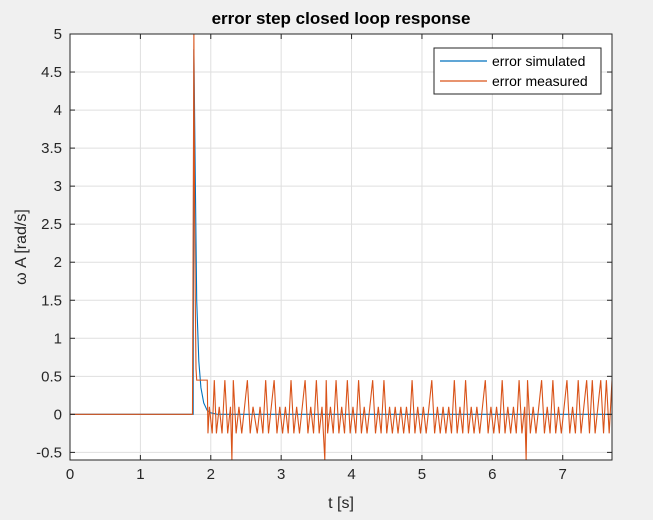 This screenshot has height=520, width=653. What do you see at coordinates (140, 474) in the screenshot?
I see `x-tick-label: 1` at bounding box center [140, 474].